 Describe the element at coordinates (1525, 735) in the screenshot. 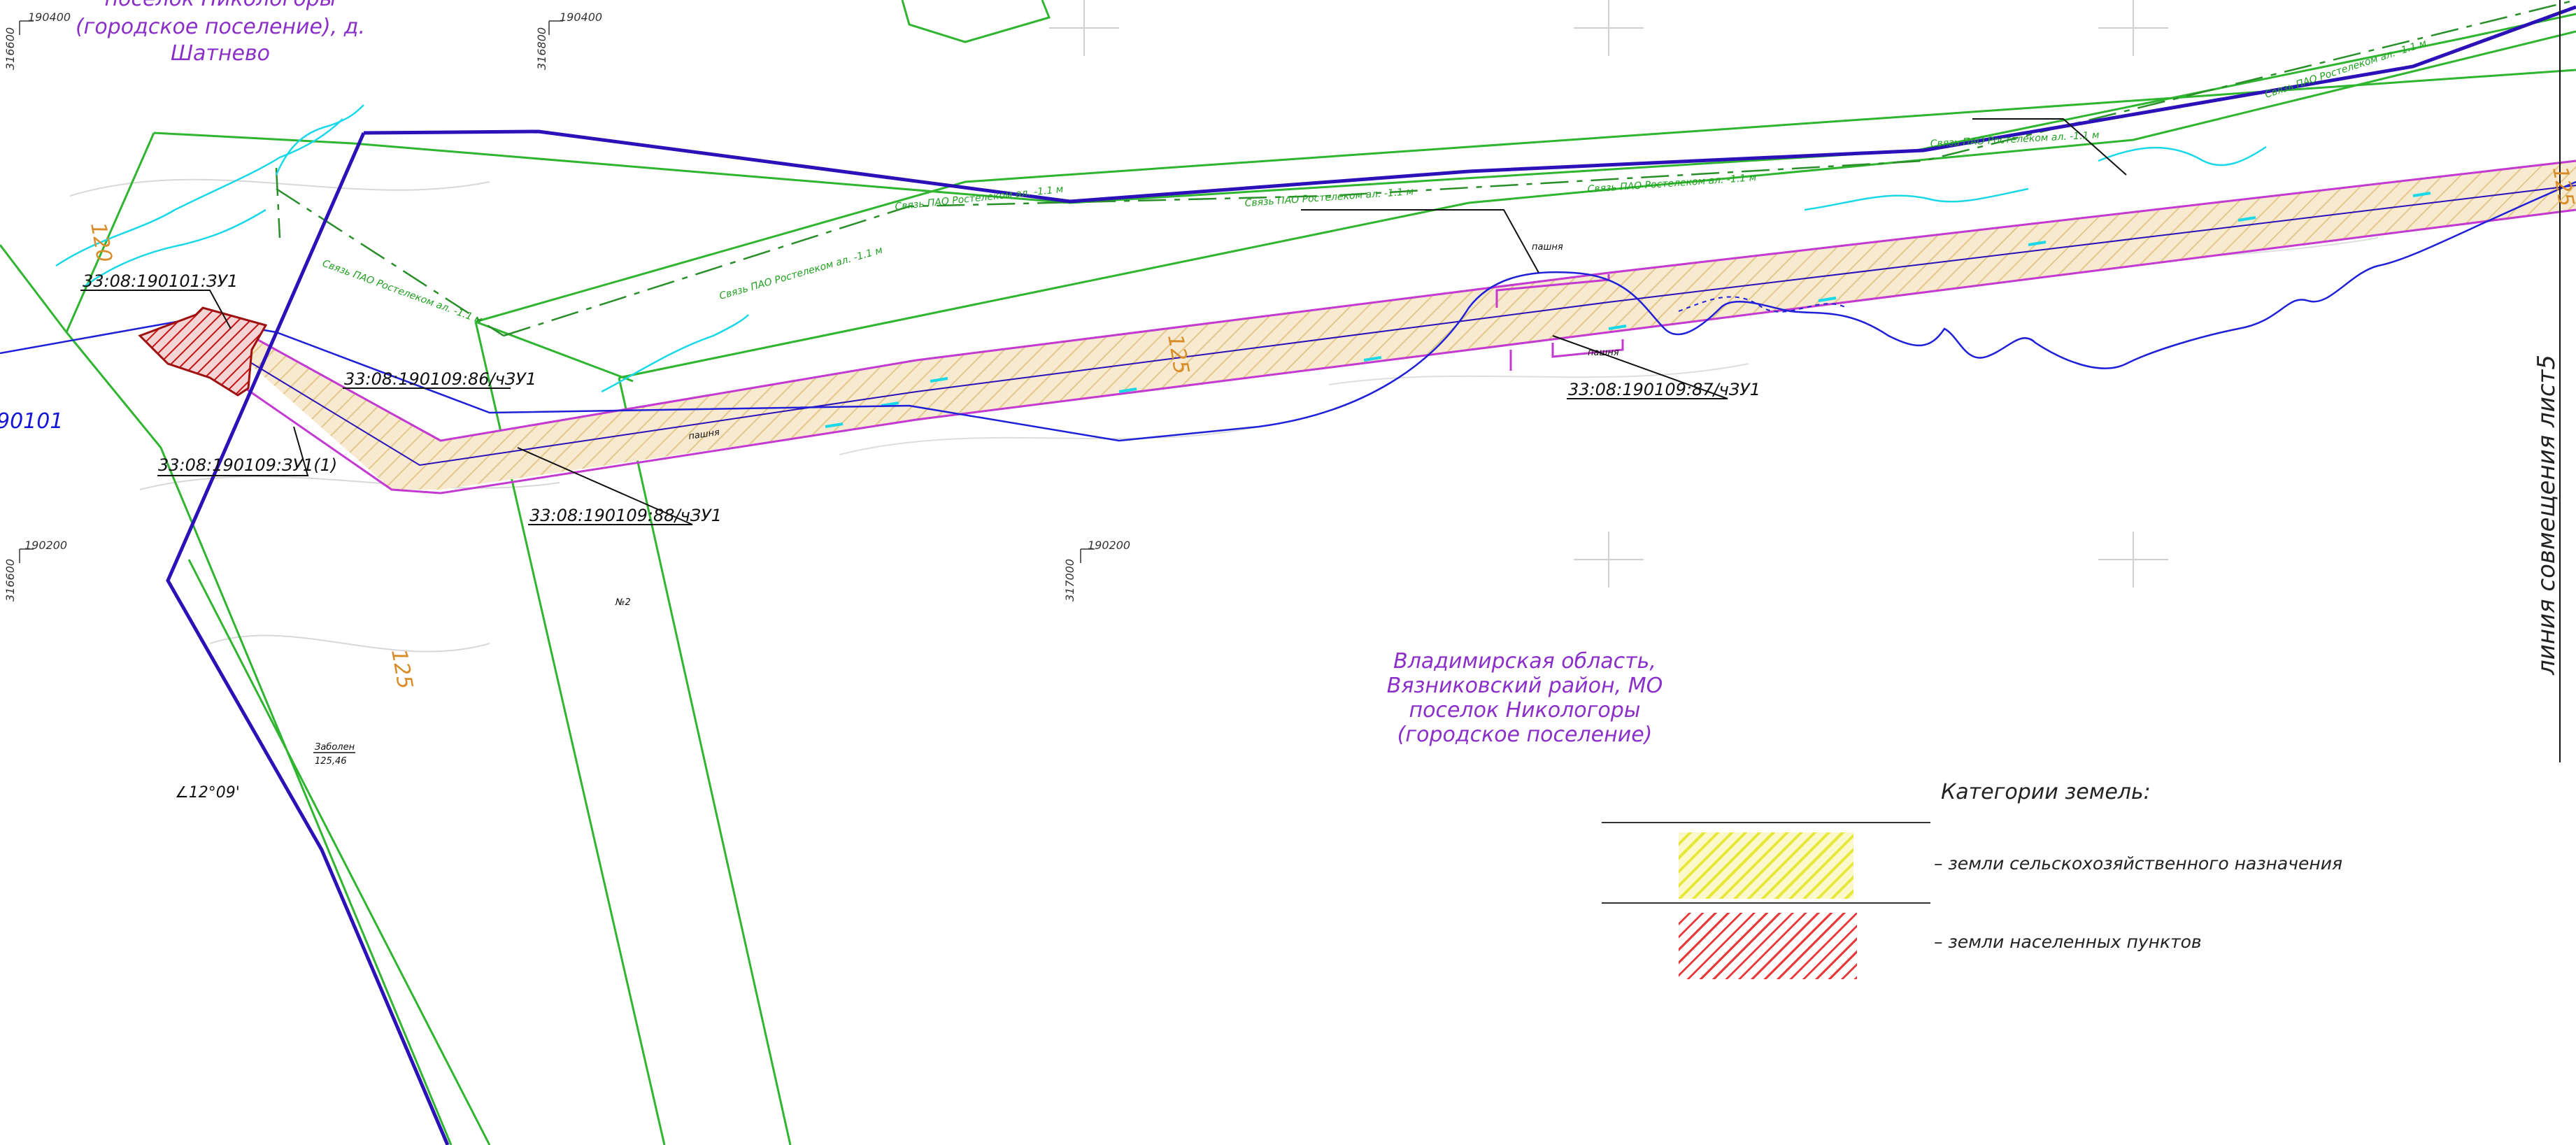

I see `svg-text: (городское поселение)` at that location.